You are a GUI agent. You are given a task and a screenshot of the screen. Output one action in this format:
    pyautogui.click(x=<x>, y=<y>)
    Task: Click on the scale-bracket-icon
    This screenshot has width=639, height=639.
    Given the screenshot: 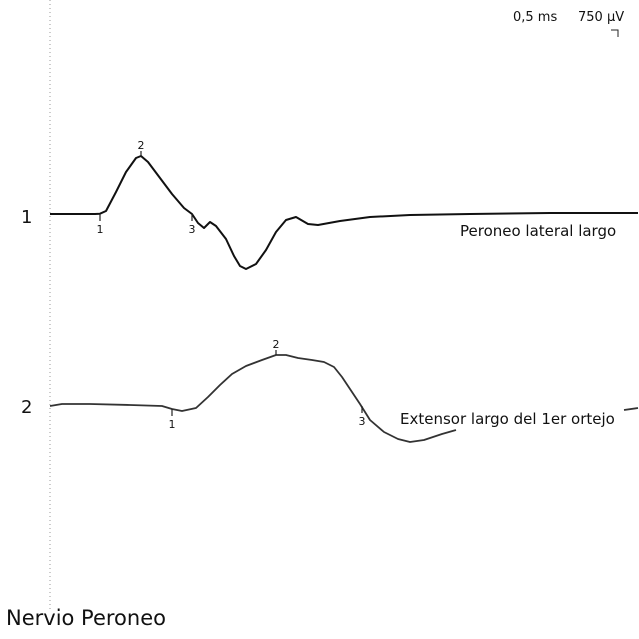 What is the action you would take?
    pyautogui.click(x=615, y=33)
    